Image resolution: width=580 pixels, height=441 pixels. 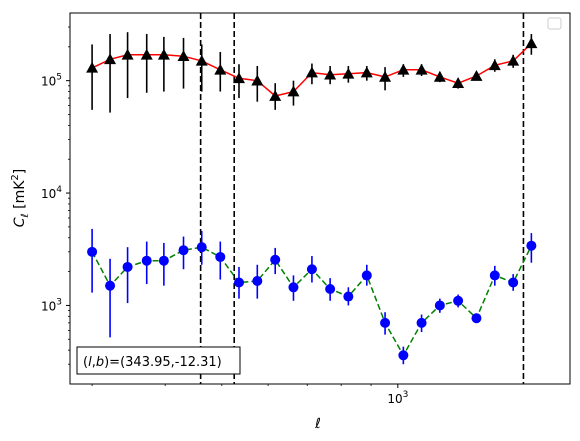 I want to click on y-tick-label: 10³, so click(x=51, y=305).